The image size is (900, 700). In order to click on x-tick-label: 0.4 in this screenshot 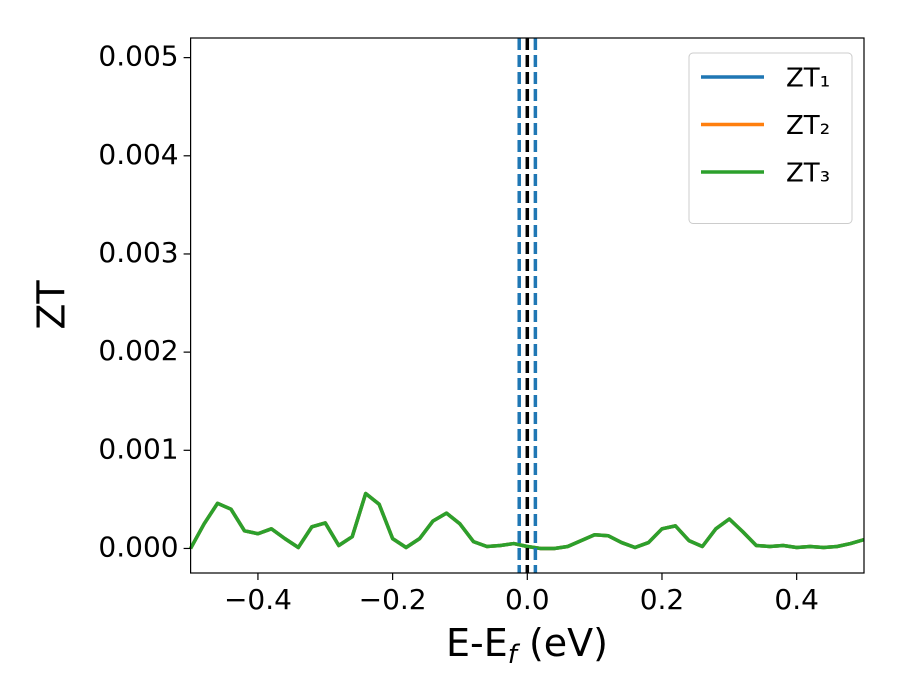, I will do `click(796, 599)`.